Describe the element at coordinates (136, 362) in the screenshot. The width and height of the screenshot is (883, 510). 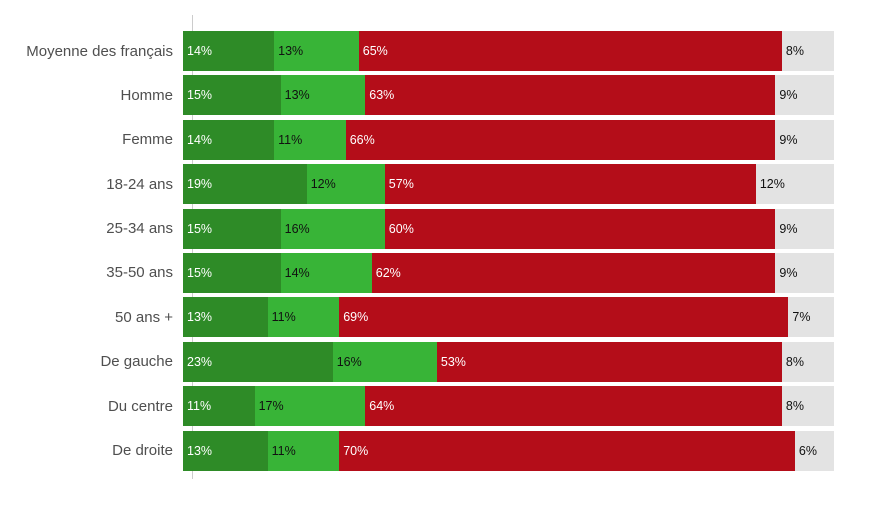
I see `category-label: De gauche` at that location.